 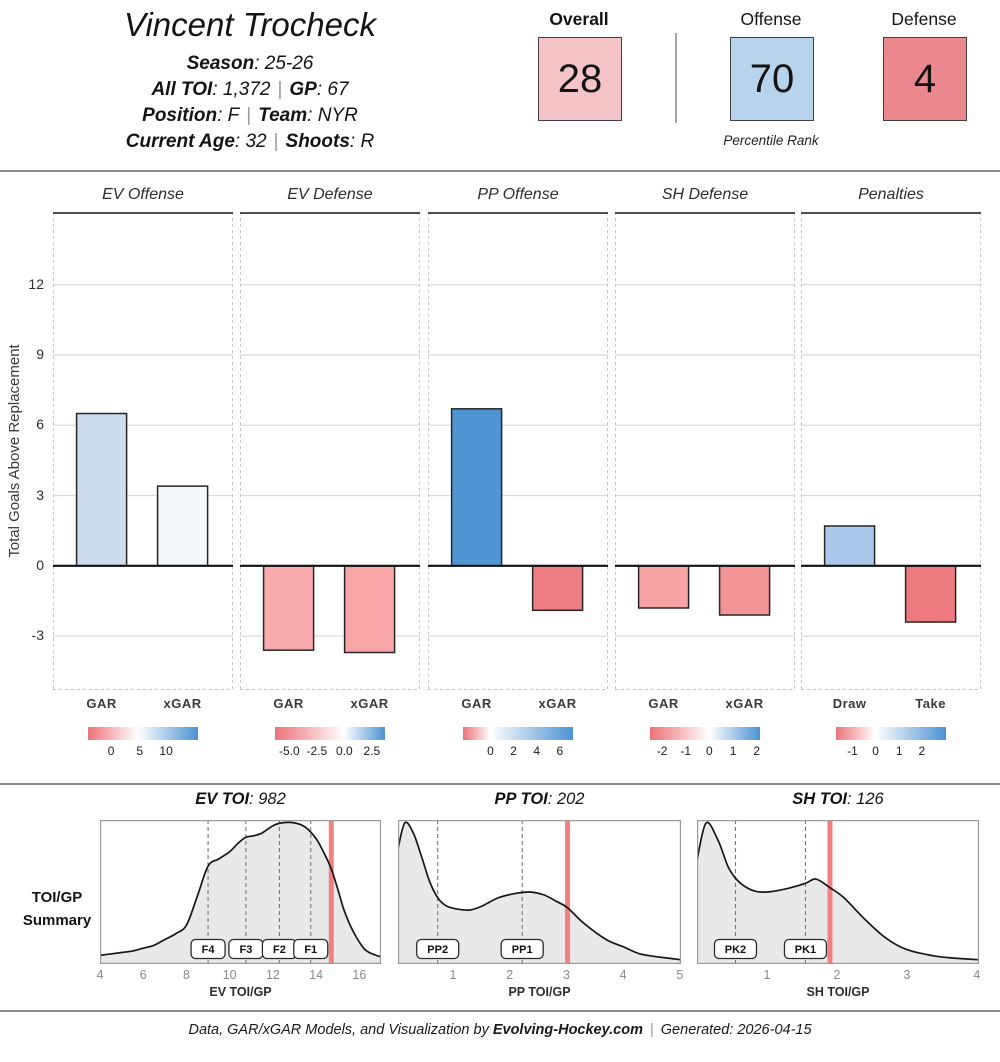 What do you see at coordinates (579, 19) in the screenshot?
I see `percentile-label-overall: Overall` at bounding box center [579, 19].